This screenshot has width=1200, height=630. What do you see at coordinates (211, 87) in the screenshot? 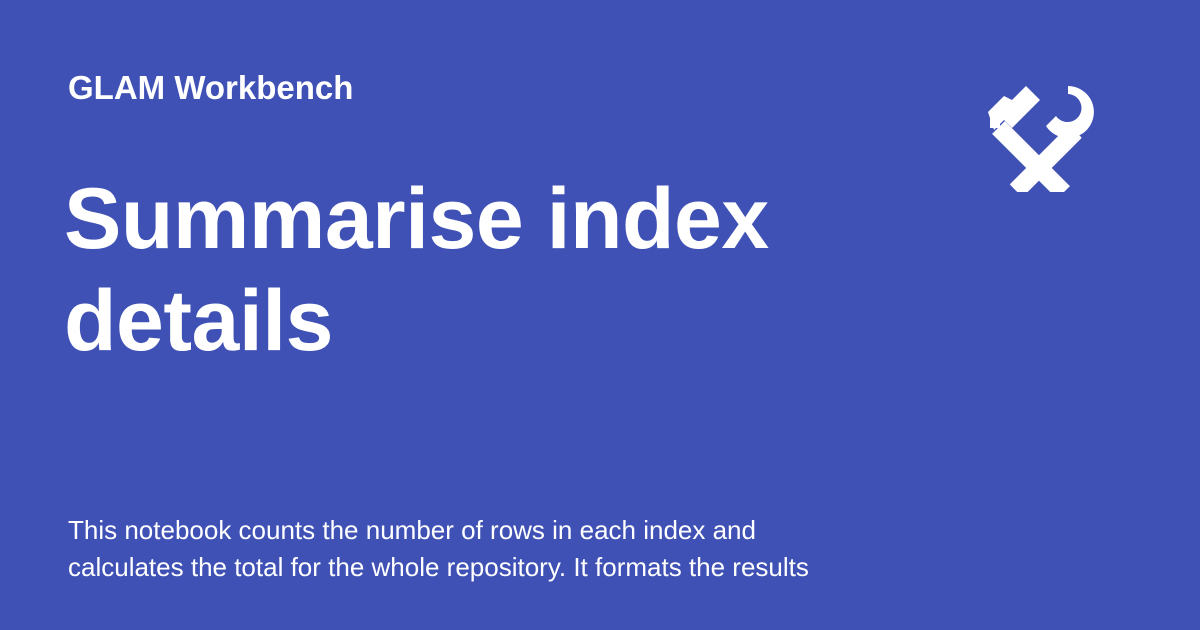
I see `site-name: GLAM Workbench` at bounding box center [211, 87].